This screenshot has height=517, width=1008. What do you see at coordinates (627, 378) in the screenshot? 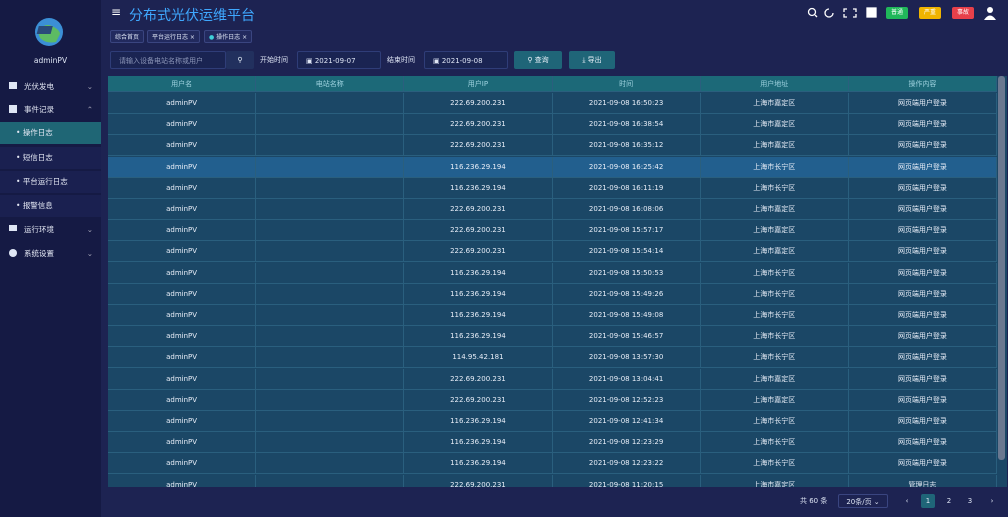
I see `table-cell: 2021-09-08 13:04:41` at bounding box center [627, 378].